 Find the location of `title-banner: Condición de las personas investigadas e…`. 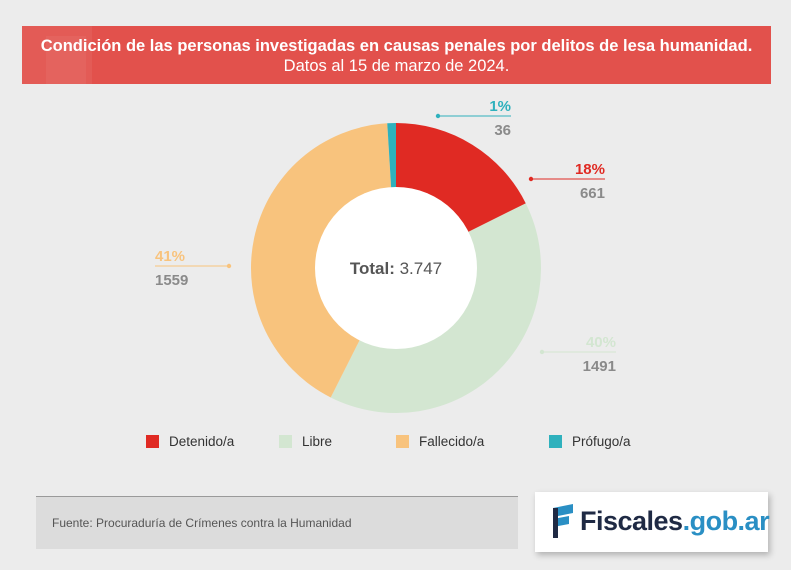

title-banner: Condición de las personas investigadas e… is located at coordinates (396, 55).